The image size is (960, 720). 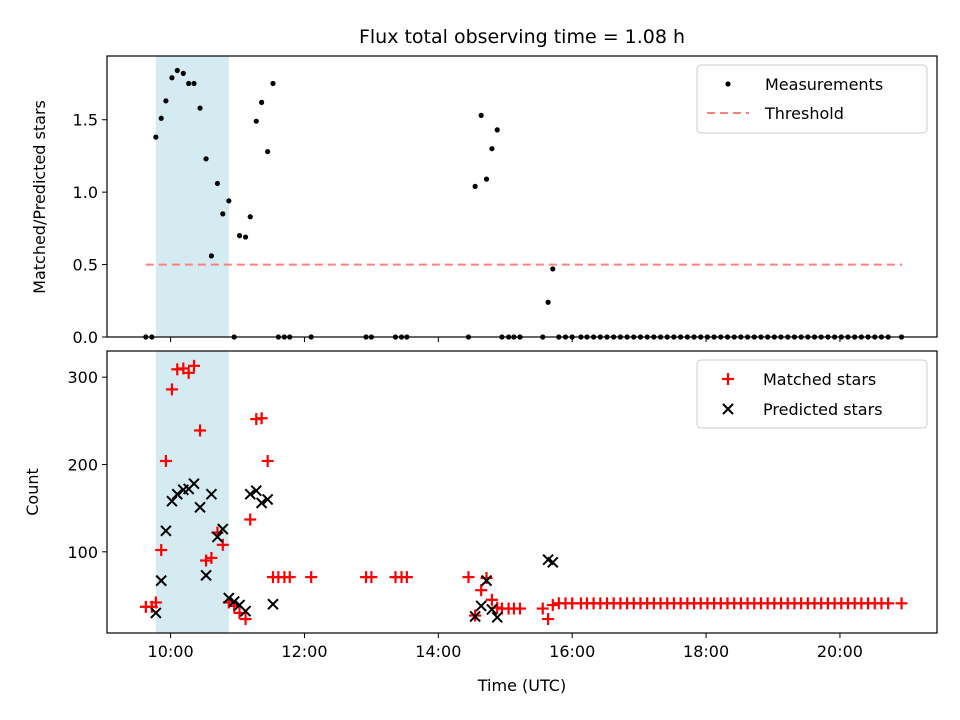 I want to click on y-tick-label: 0.0, so click(x=85, y=337).